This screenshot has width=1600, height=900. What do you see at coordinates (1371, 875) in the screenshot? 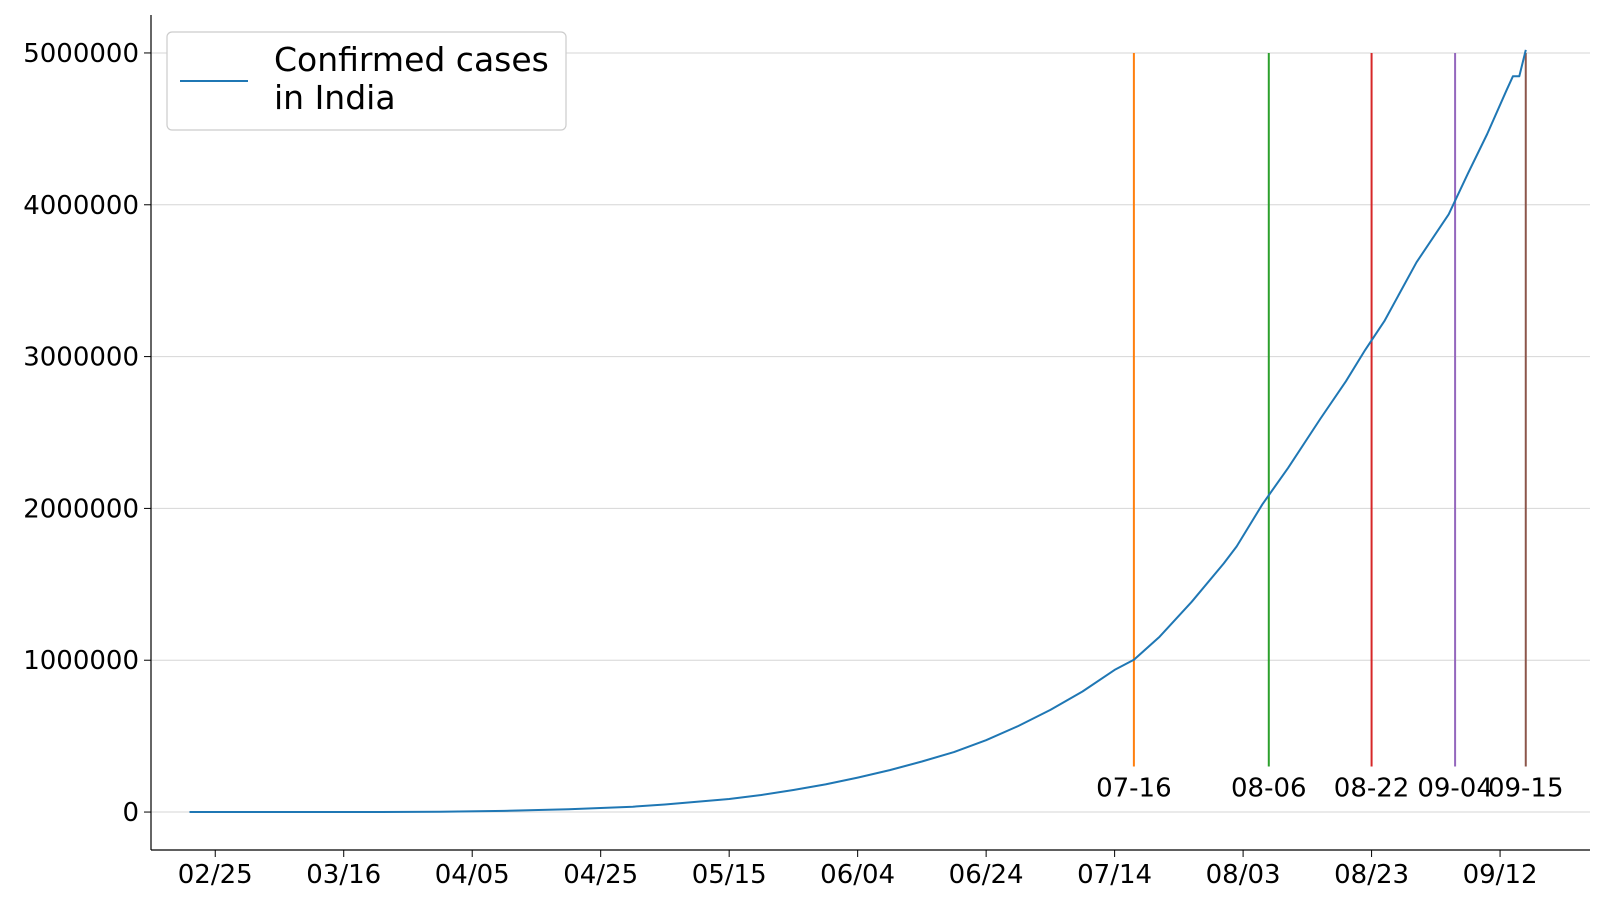
I see `x-tick-label: 08/23` at bounding box center [1371, 875].